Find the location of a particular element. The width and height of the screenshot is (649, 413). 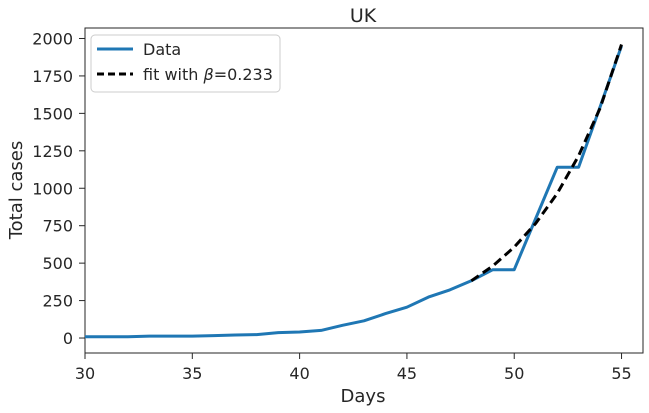

y-tick-label: 0 is located at coordinates (68, 338).